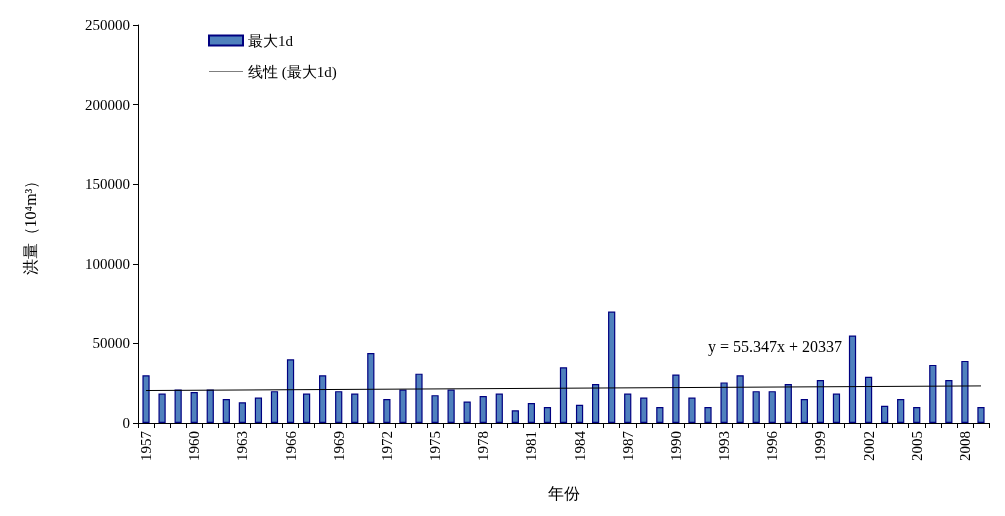 The height and width of the screenshot is (516, 1005). I want to click on x-tick-label: 1966, so click(290, 445).